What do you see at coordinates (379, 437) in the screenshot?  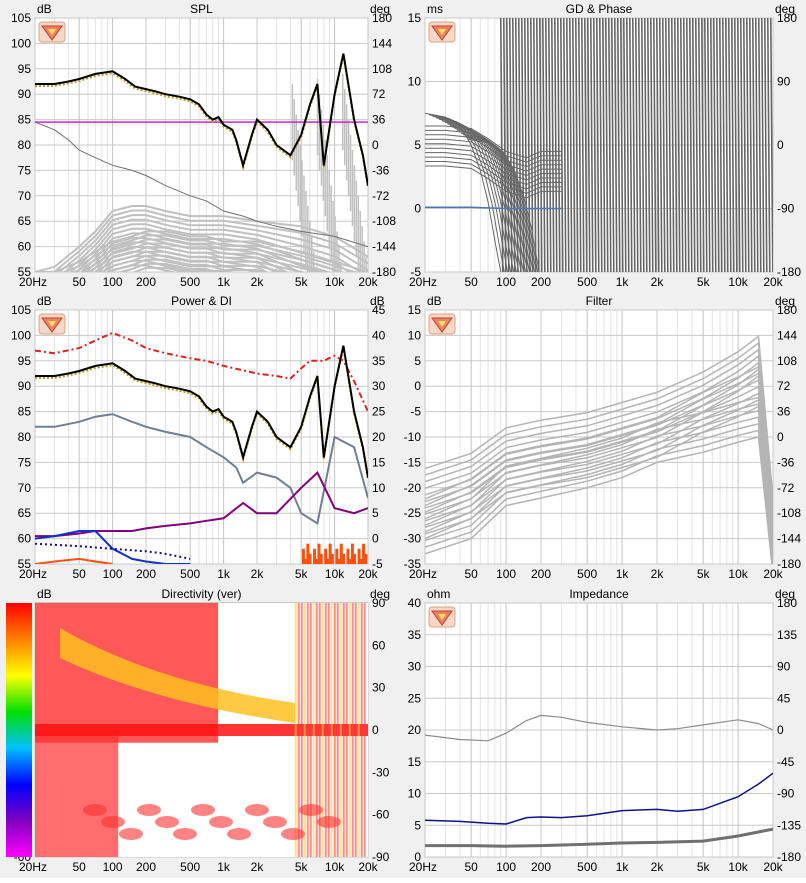 I see `y2-tick-label: 20` at bounding box center [379, 437].